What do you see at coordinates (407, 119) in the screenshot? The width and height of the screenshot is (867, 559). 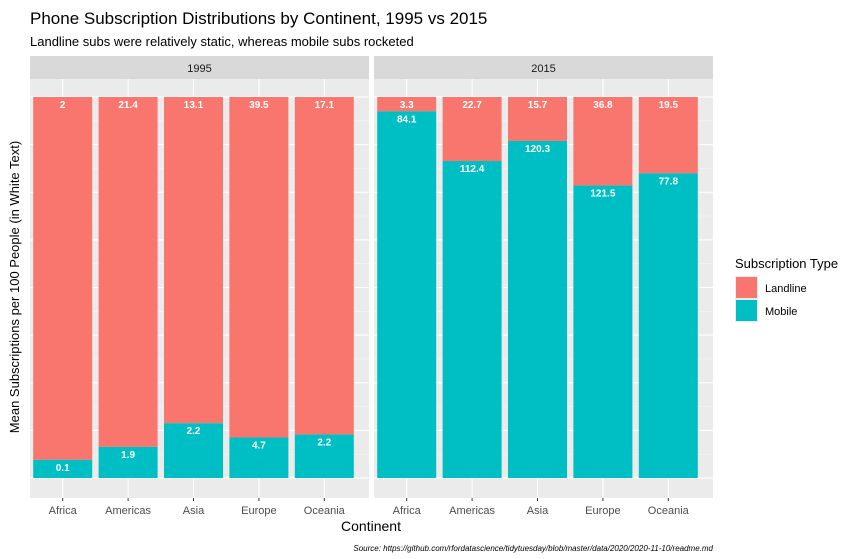 I see `data-label-mobile-2015-africa: 84.1` at bounding box center [407, 119].